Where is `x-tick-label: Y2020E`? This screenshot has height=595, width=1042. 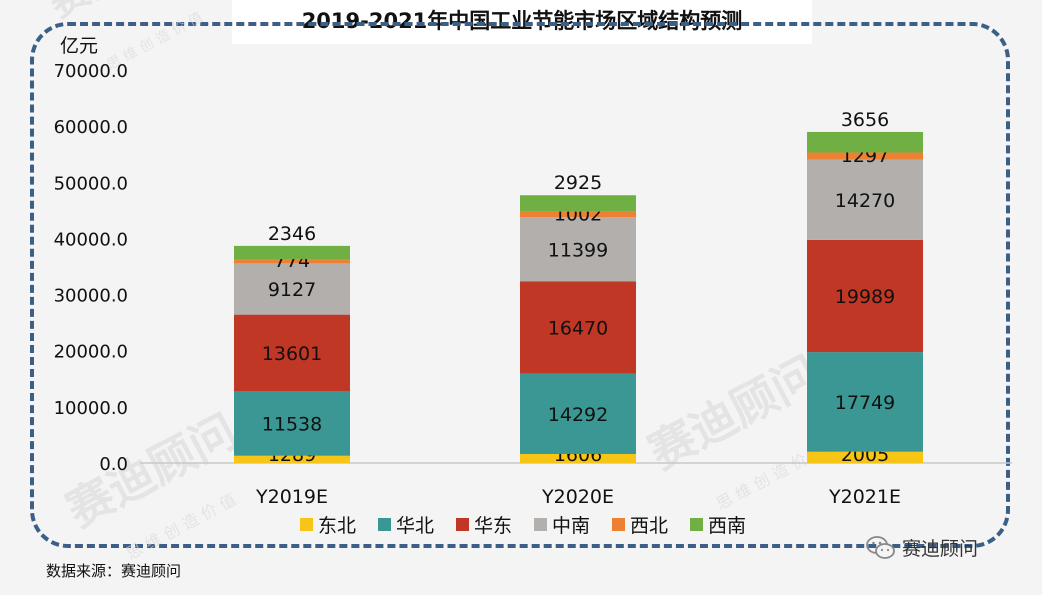
x-tick-label: Y2020E is located at coordinates (577, 497).